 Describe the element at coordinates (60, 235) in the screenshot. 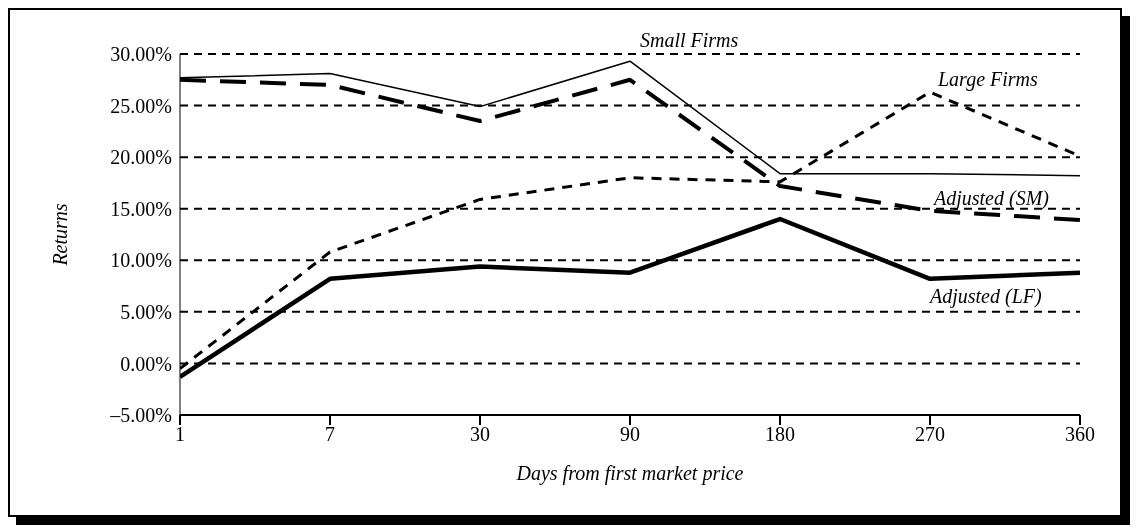

I see `y-axis-title: Returns` at that location.